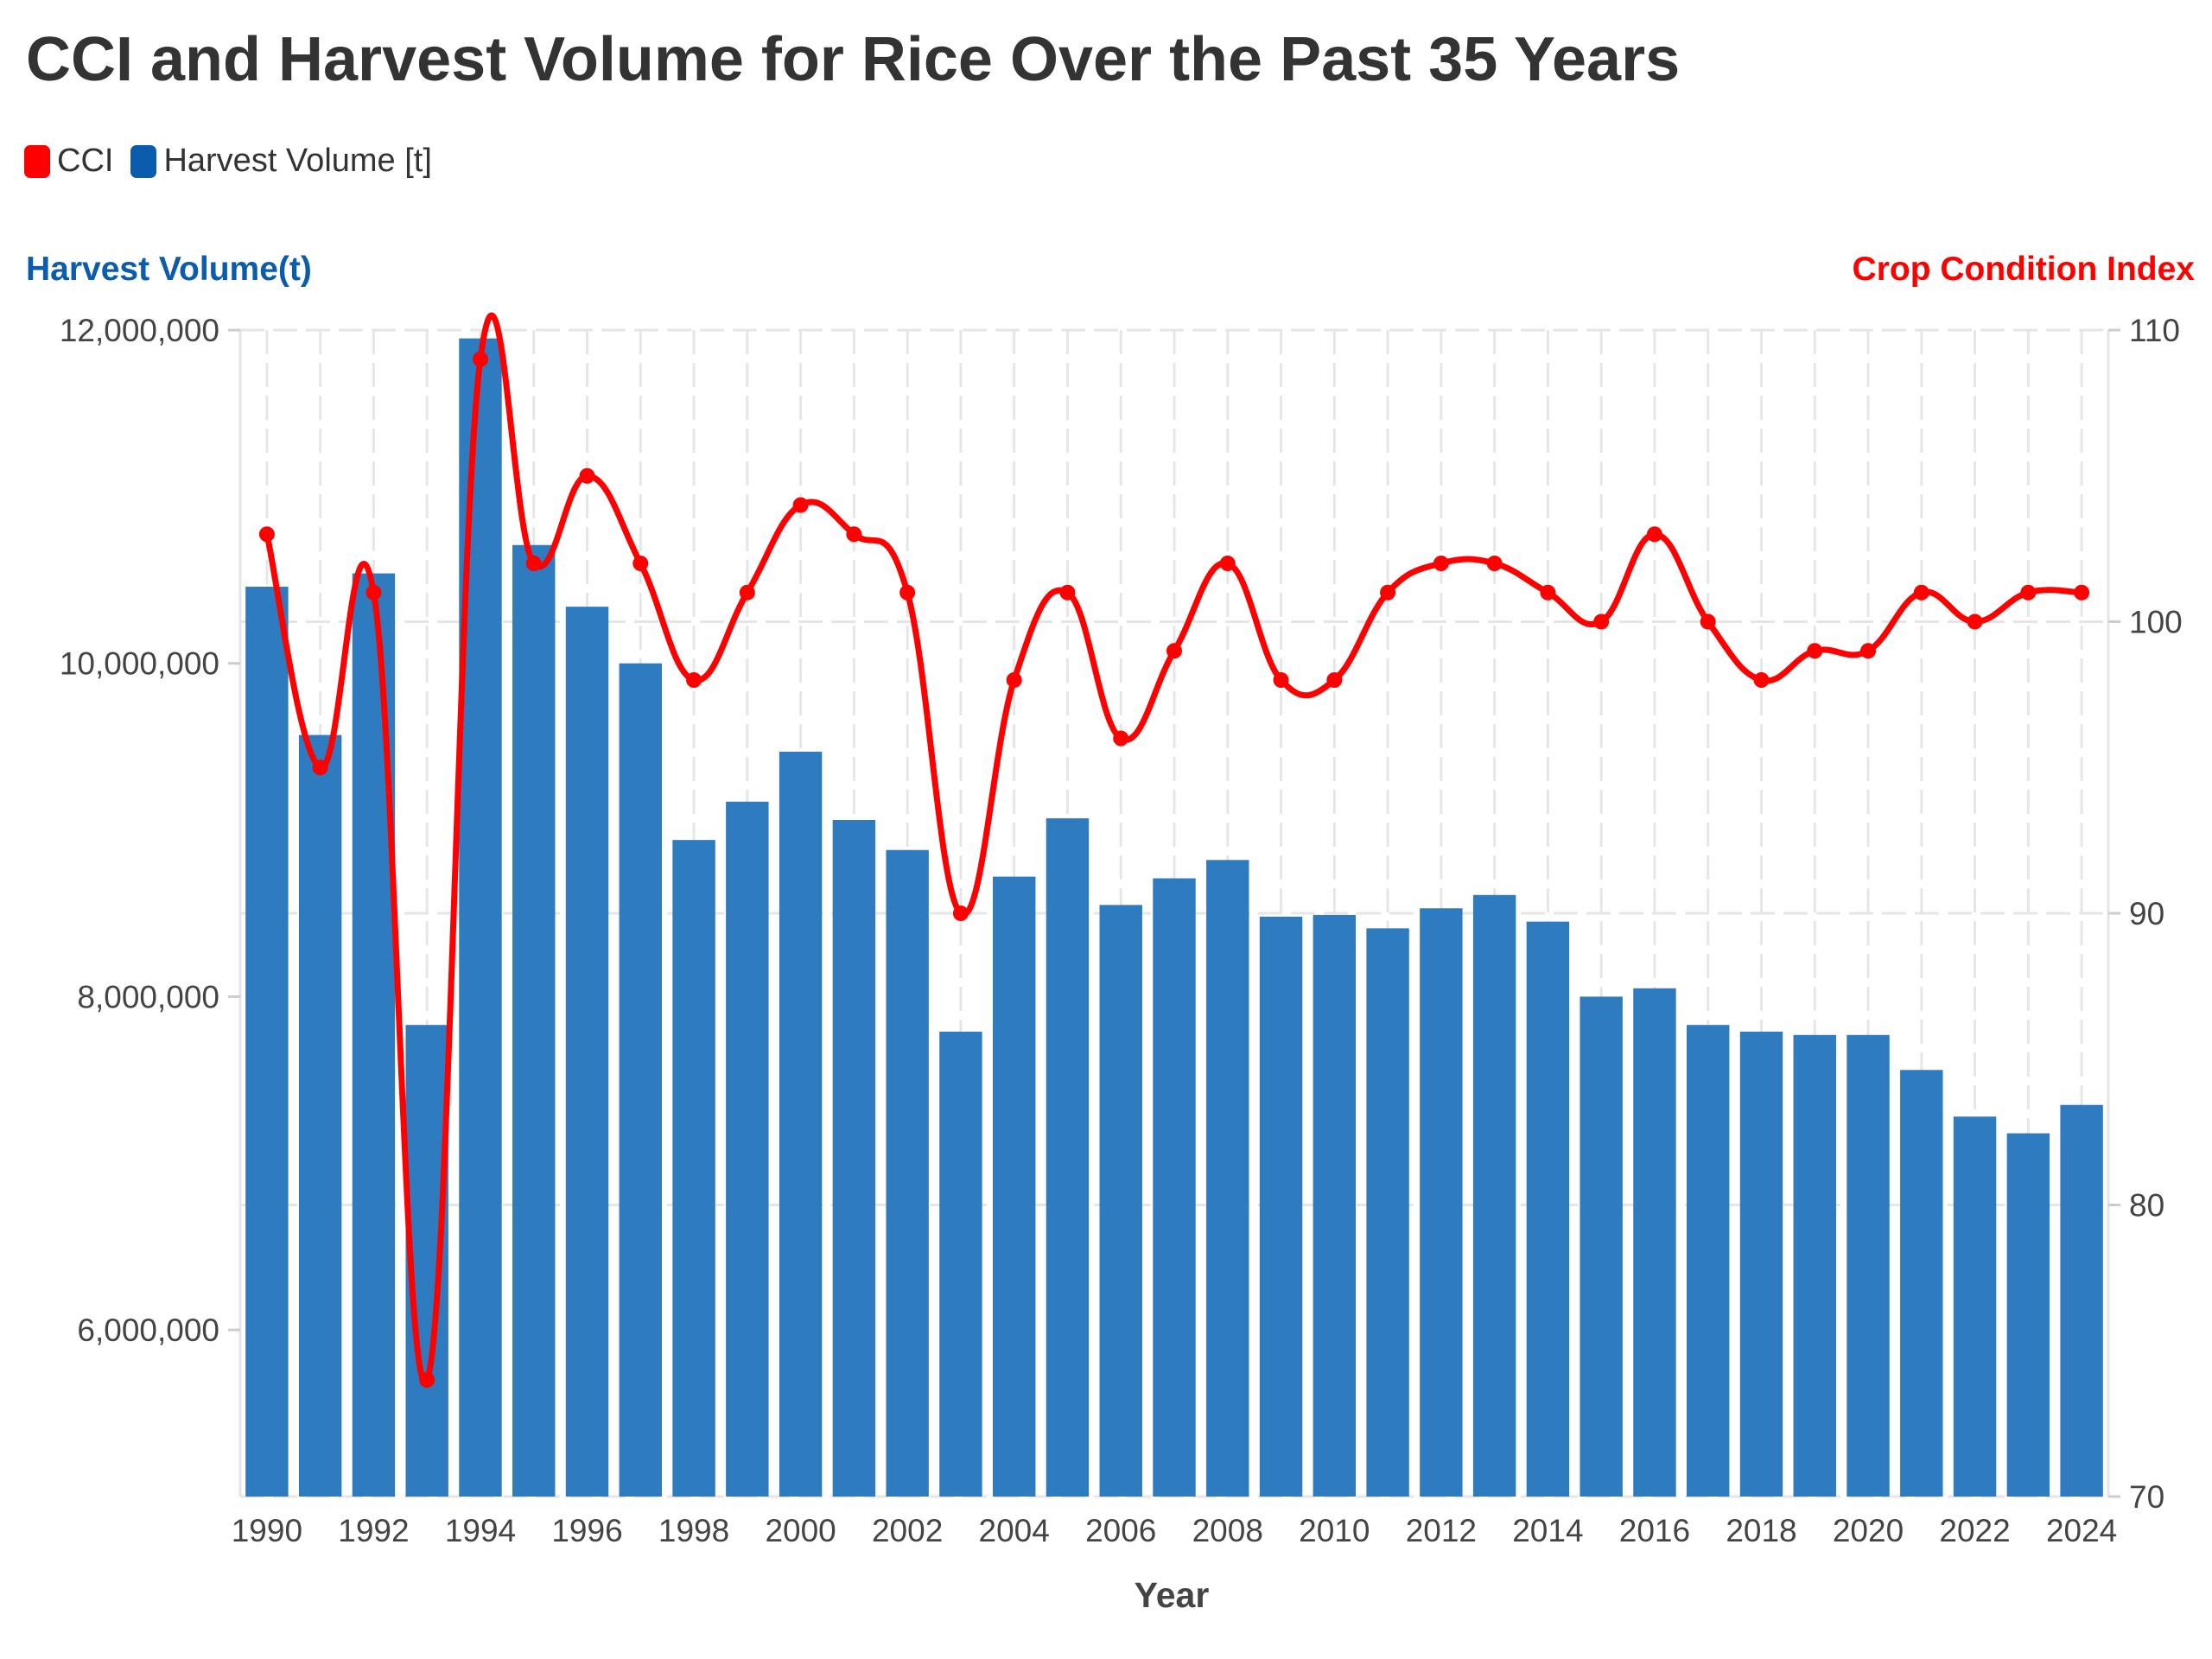 The width and height of the screenshot is (2212, 1659). I want to click on legend-swatch-cci, so click(37, 161).